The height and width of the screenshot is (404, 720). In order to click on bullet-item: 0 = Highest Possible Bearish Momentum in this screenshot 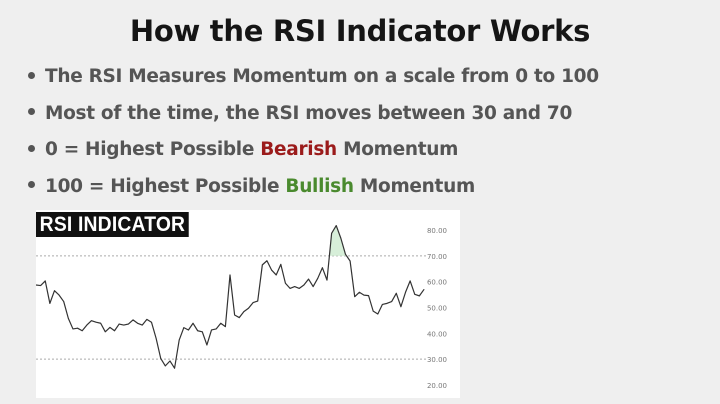, I will do `click(313, 157)`.